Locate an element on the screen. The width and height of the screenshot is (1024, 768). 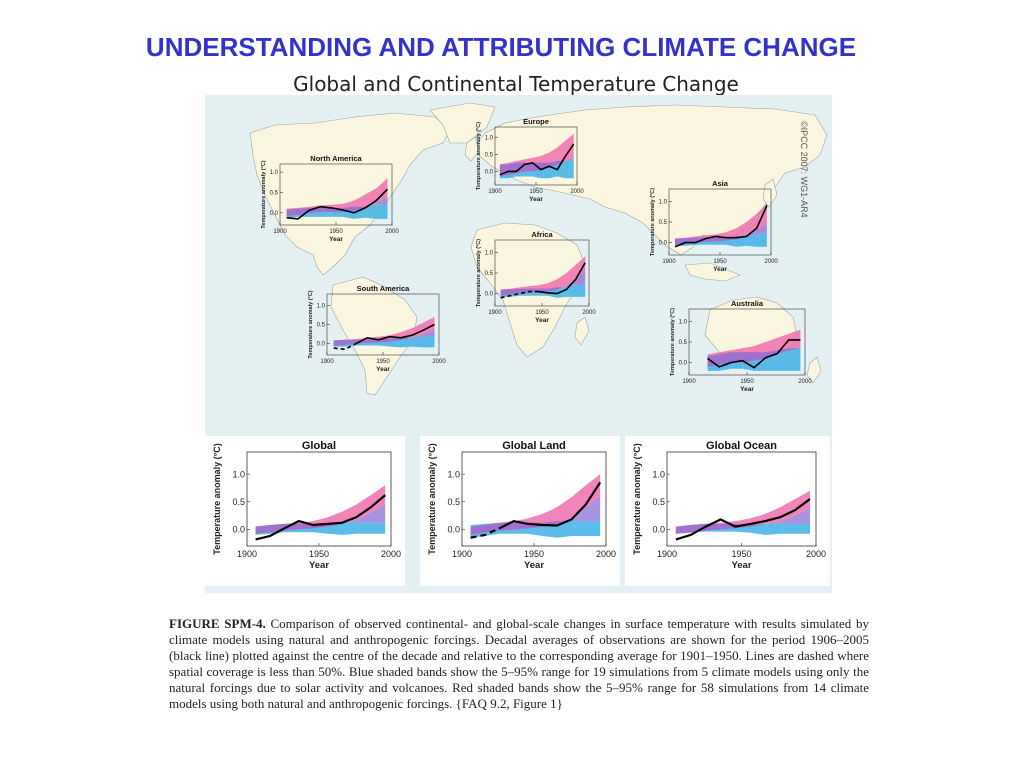
anthro-band-asia is located at coordinates (721, 224).